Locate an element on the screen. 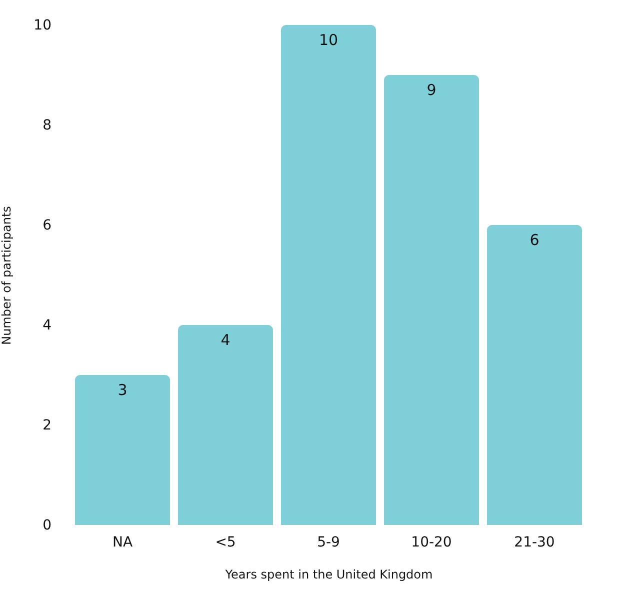 This screenshot has height=598, width=620. y-tick-label: 0 is located at coordinates (47, 526).